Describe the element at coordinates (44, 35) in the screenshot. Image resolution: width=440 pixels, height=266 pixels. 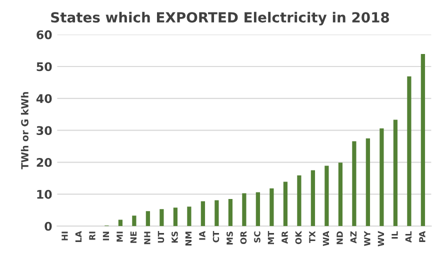
I see `y-tick-label: 60` at that location.